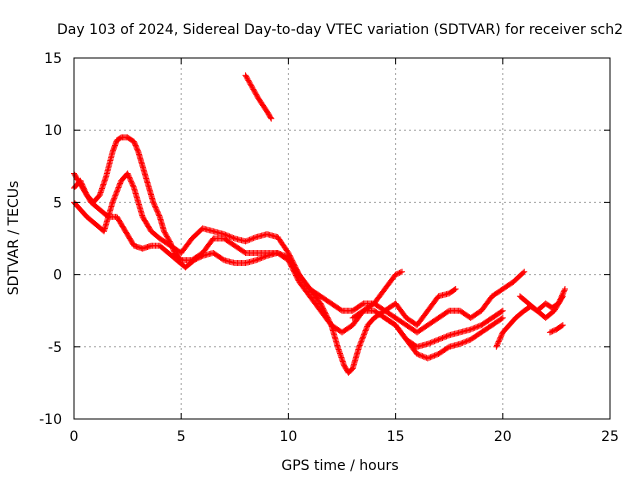 This screenshot has height=480, width=640. What do you see at coordinates (181, 437) in the screenshot?
I see `x-tick-label: 5` at bounding box center [181, 437].